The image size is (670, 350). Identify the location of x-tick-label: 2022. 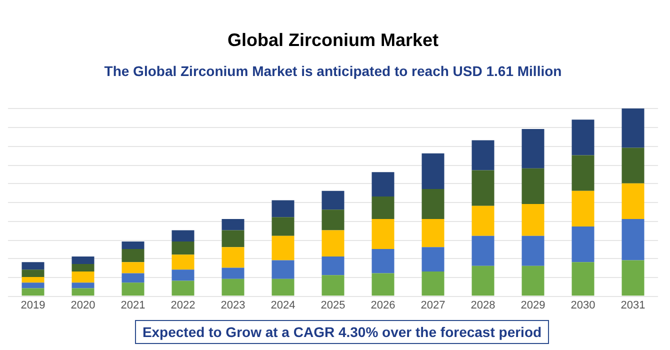
(183, 305).